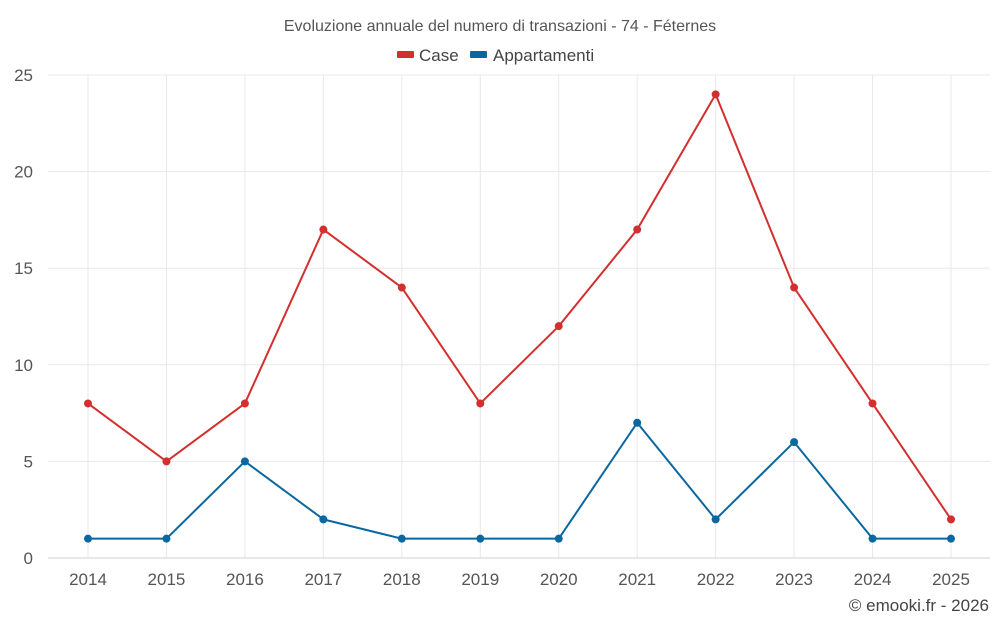 The image size is (1000, 625). What do you see at coordinates (480, 403) in the screenshot?
I see `data-point-case-2019` at bounding box center [480, 403].